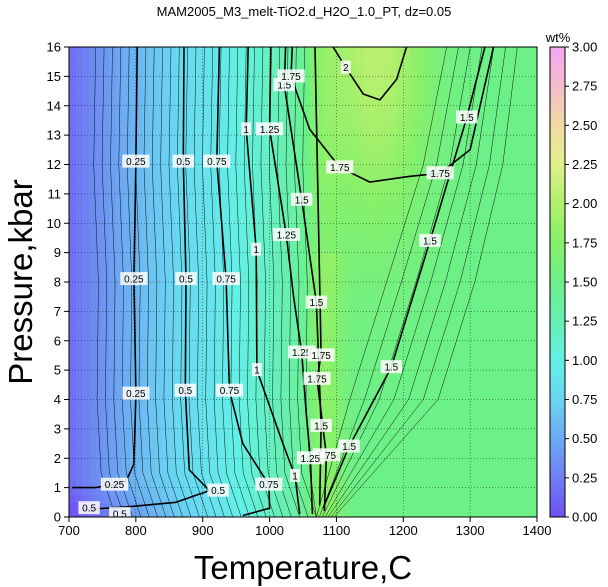 The height and width of the screenshot is (587, 608). Describe the element at coordinates (336, 530) in the screenshot. I see `x-tick-label: 1100` at that location.